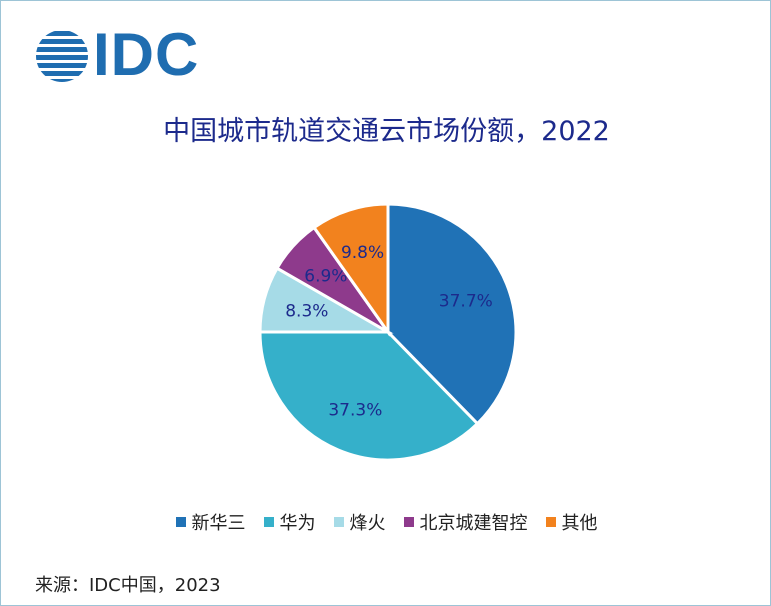 The image size is (771, 606). Describe the element at coordinates (306, 311) in the screenshot. I see `slice-label-2: 8.3%` at that location.